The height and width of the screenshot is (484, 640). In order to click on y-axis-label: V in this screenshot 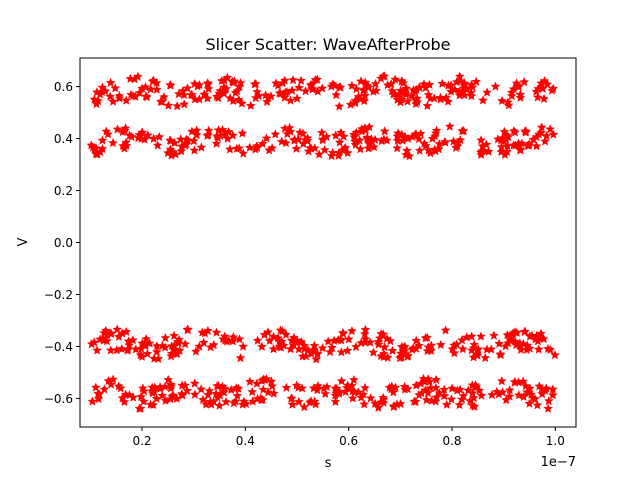, I will do `click(23, 241)`.